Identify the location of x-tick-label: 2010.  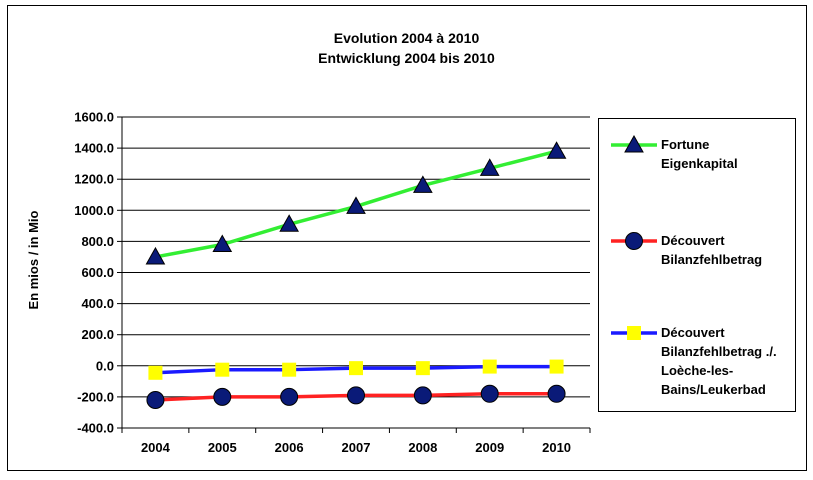
(556, 447).